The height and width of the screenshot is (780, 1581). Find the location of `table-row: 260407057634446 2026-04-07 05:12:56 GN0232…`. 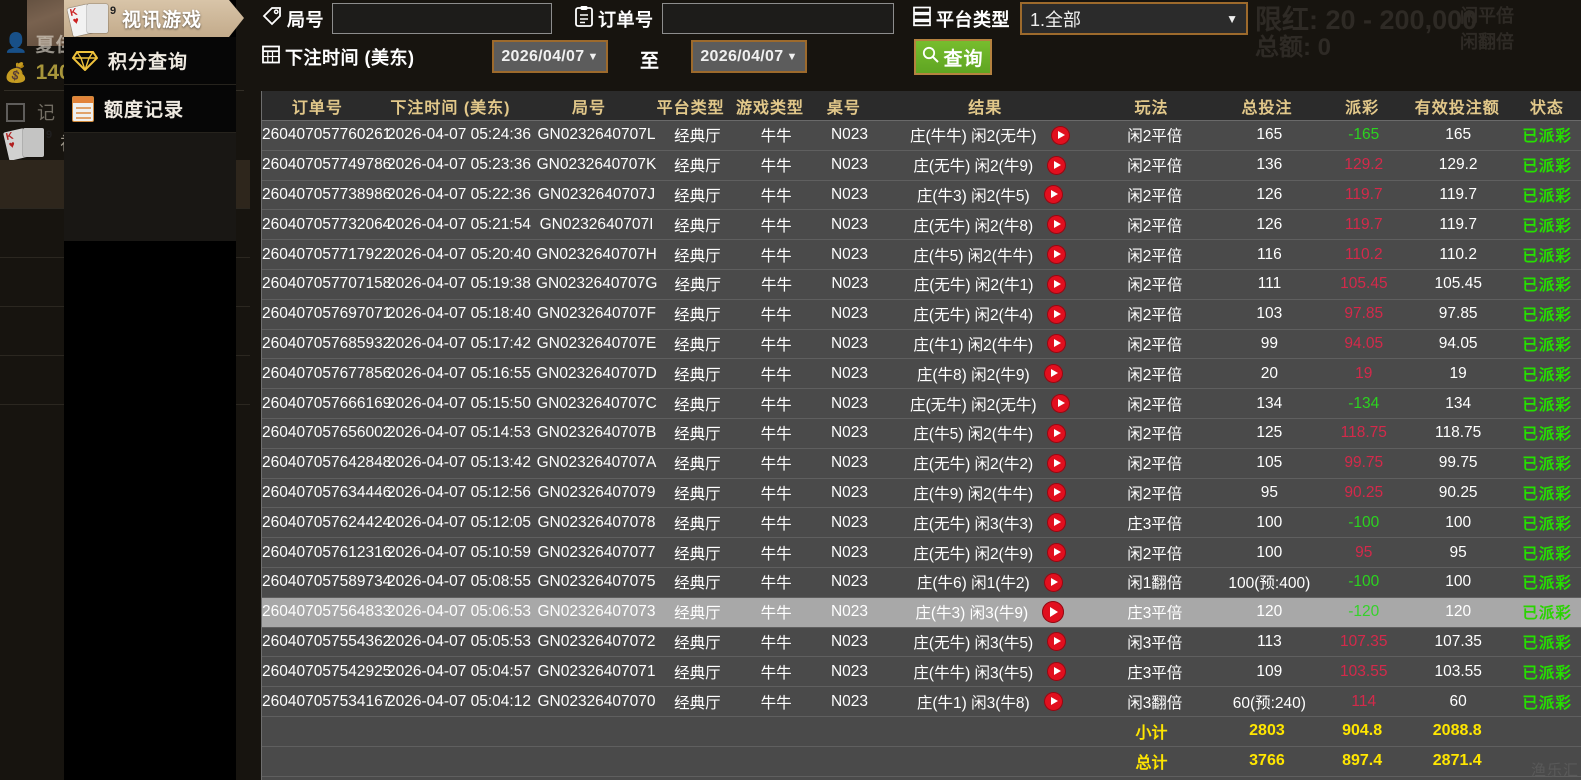

table-row: 260407057634446 2026-04-07 05:12:56 GN0232… is located at coordinates (921, 493).